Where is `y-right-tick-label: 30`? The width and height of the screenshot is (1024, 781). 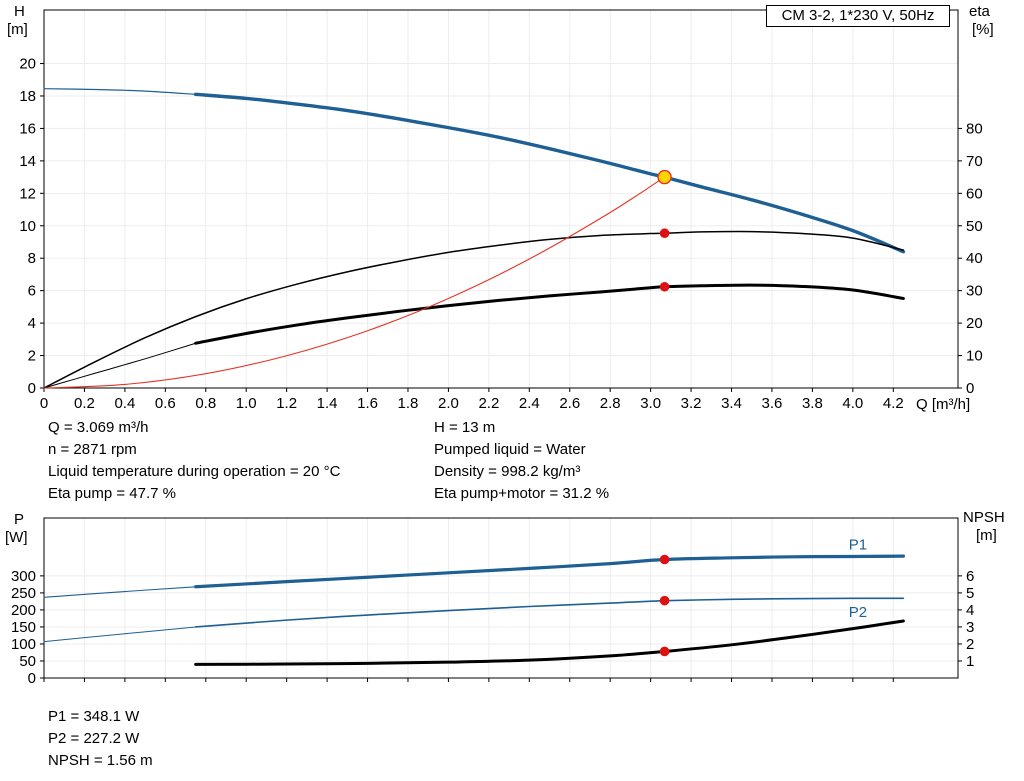 y-right-tick-label: 30 is located at coordinates (974, 291).